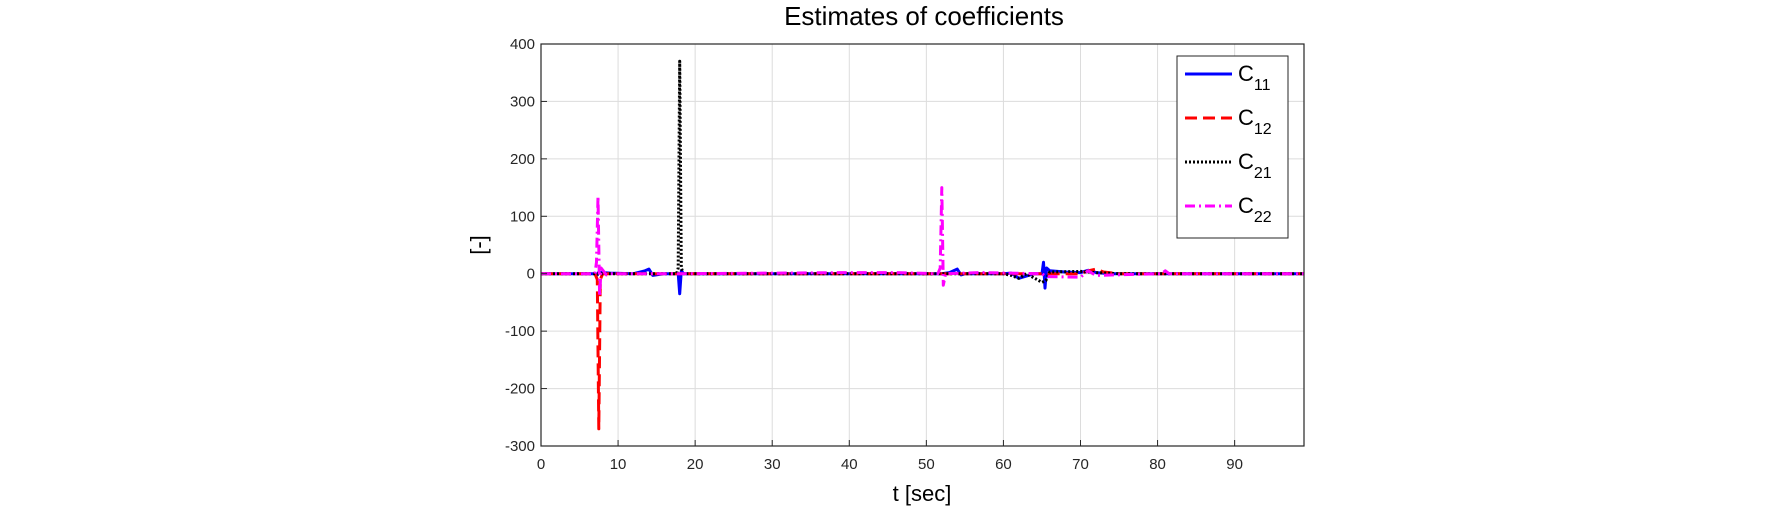 This screenshot has height=507, width=1772. What do you see at coordinates (478, 245) in the screenshot?
I see `y-axis-label: [-]` at bounding box center [478, 245].